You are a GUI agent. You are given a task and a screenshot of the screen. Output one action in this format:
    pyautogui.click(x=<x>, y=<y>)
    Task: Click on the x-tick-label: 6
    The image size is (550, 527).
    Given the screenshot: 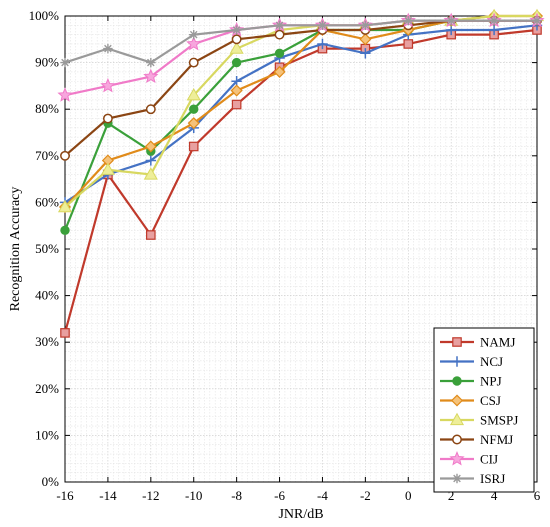 What is the action you would take?
    pyautogui.click(x=537, y=495)
    